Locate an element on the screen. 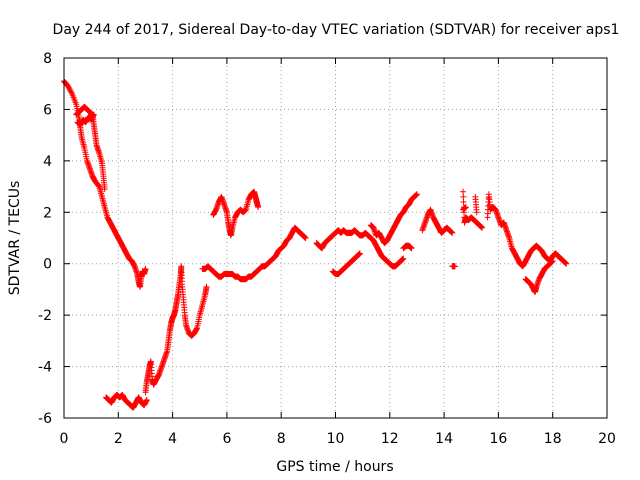  y-tick-label: 8 is located at coordinates (47, 59).